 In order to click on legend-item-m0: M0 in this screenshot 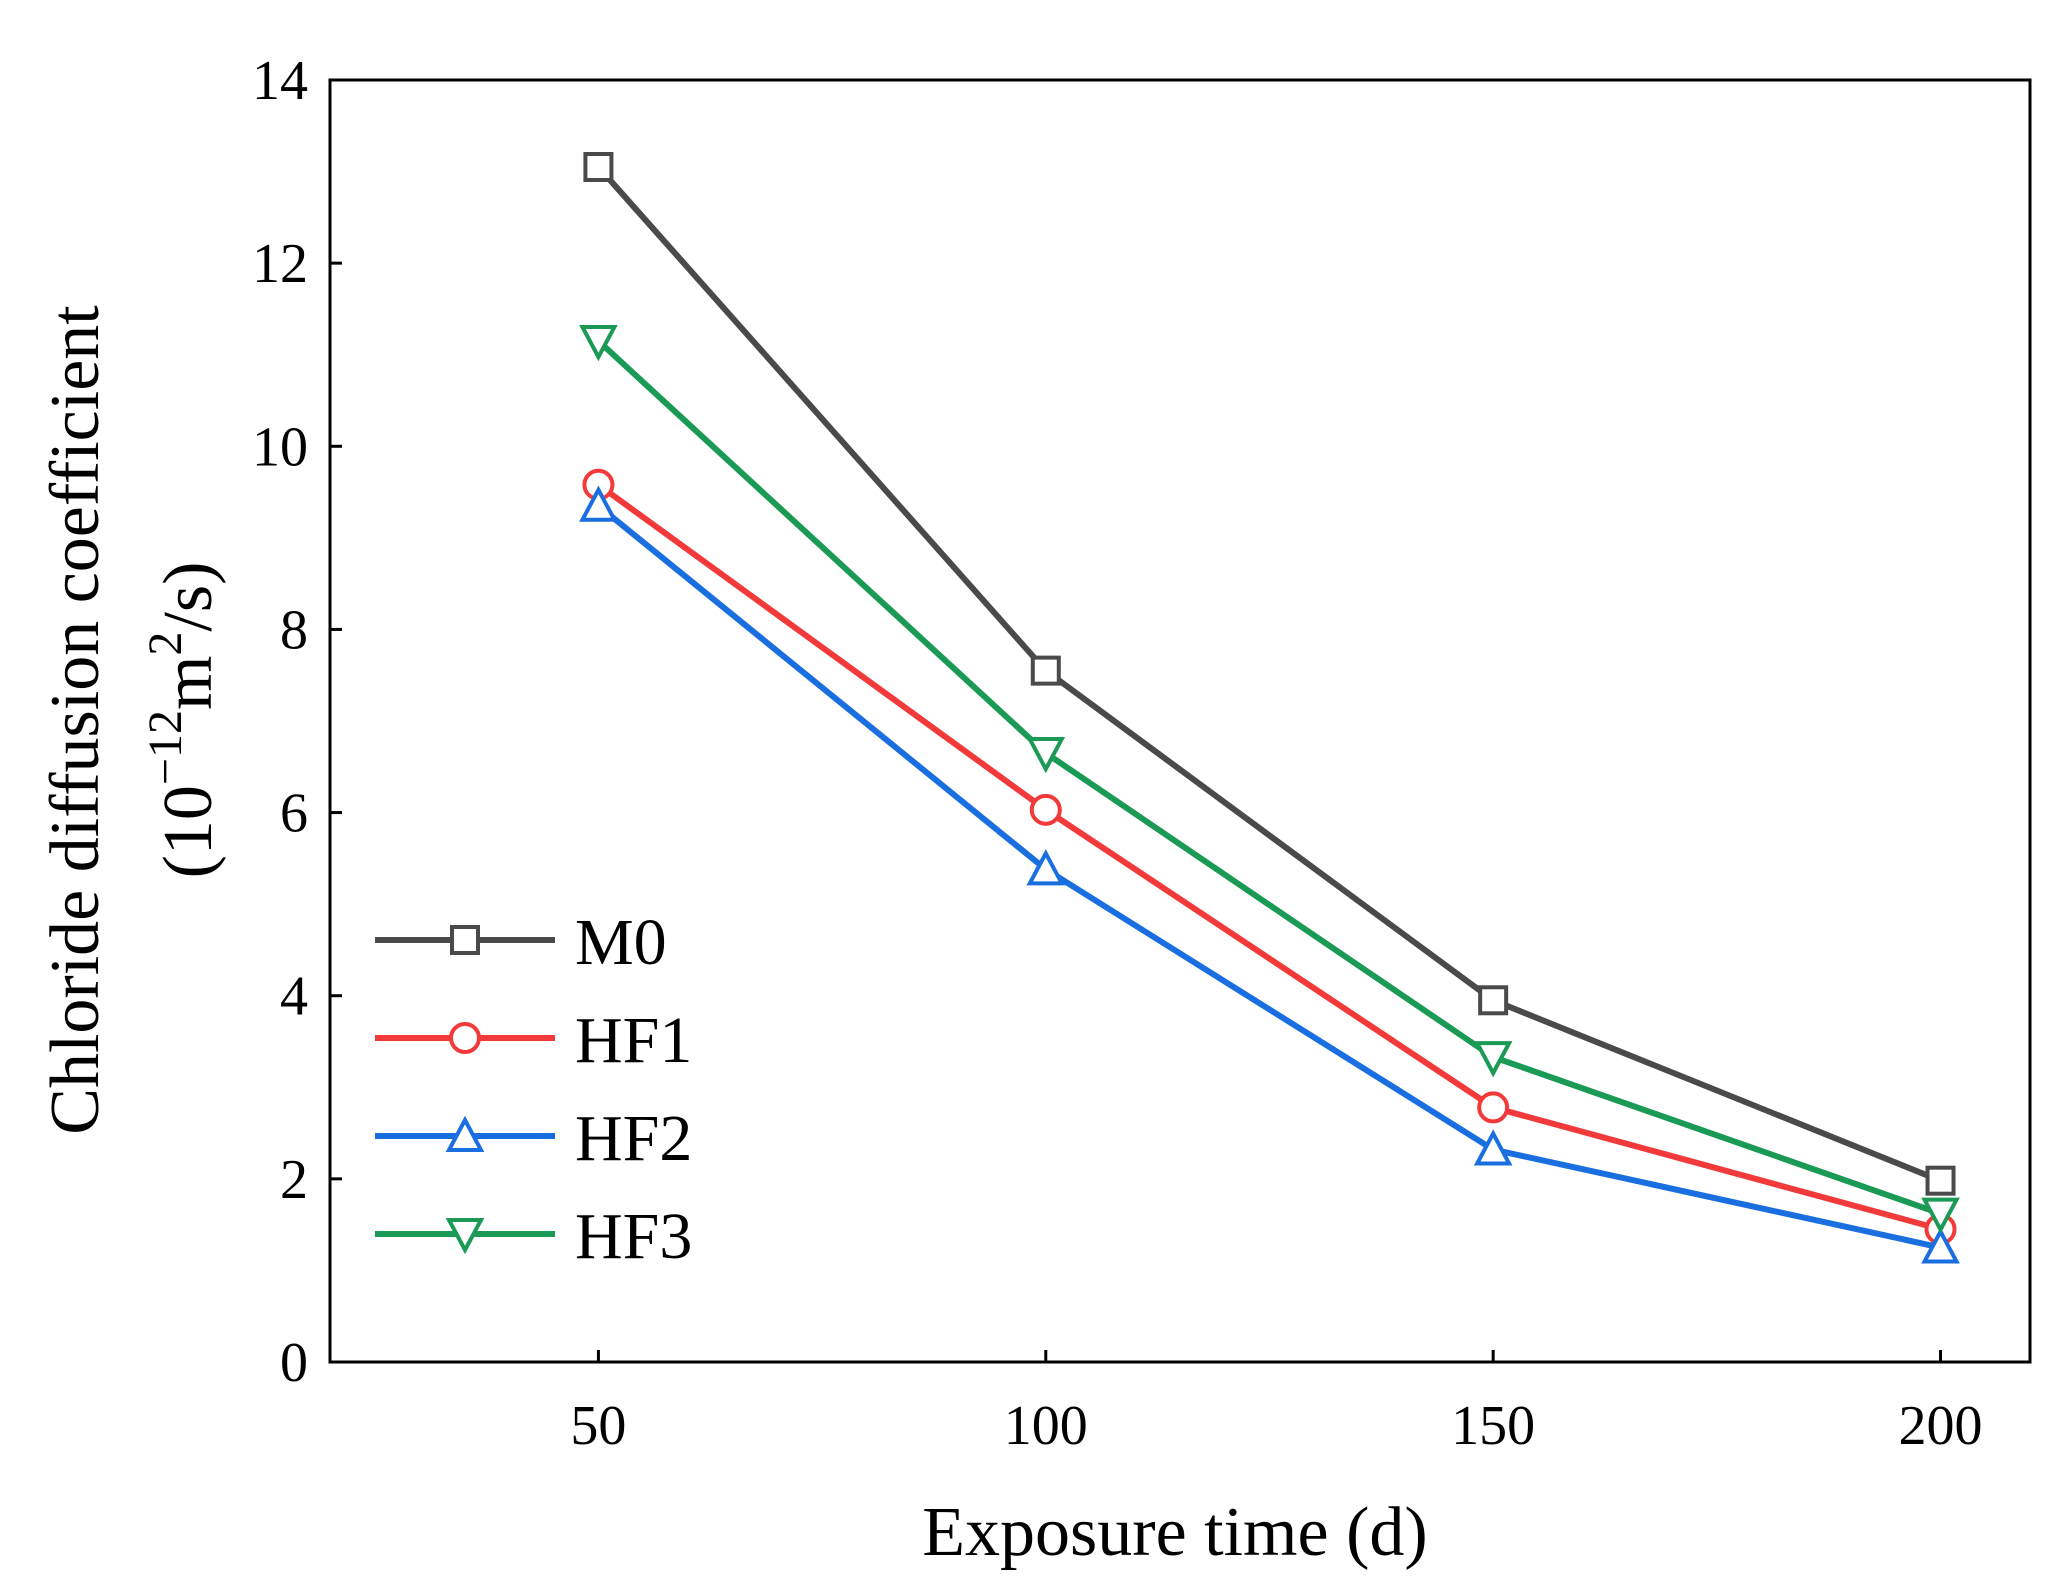, I will do `click(521, 942)`.